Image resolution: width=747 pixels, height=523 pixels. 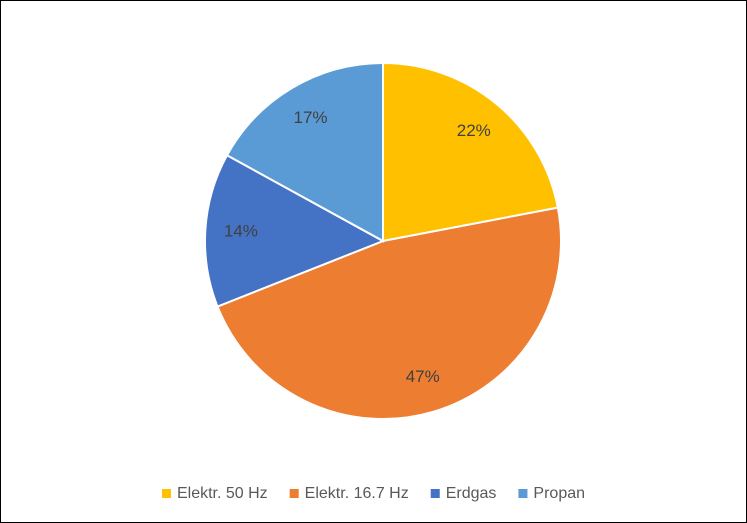 What do you see at coordinates (222, 493) in the screenshot?
I see `legend-label: Elektr. 50 Hz` at bounding box center [222, 493].